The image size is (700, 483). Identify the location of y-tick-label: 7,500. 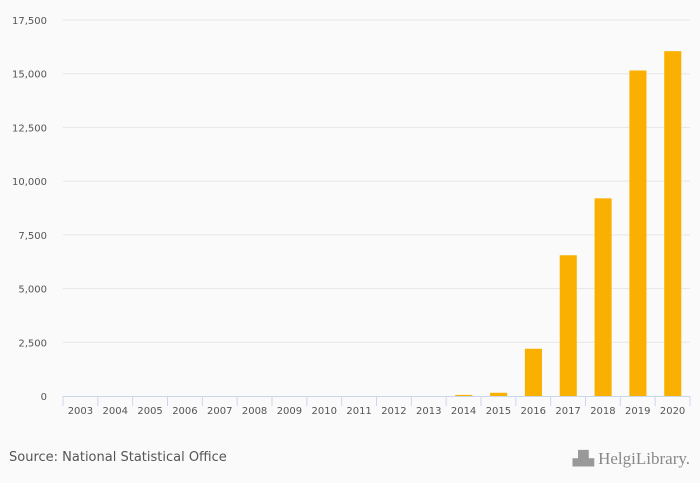
(32, 236).